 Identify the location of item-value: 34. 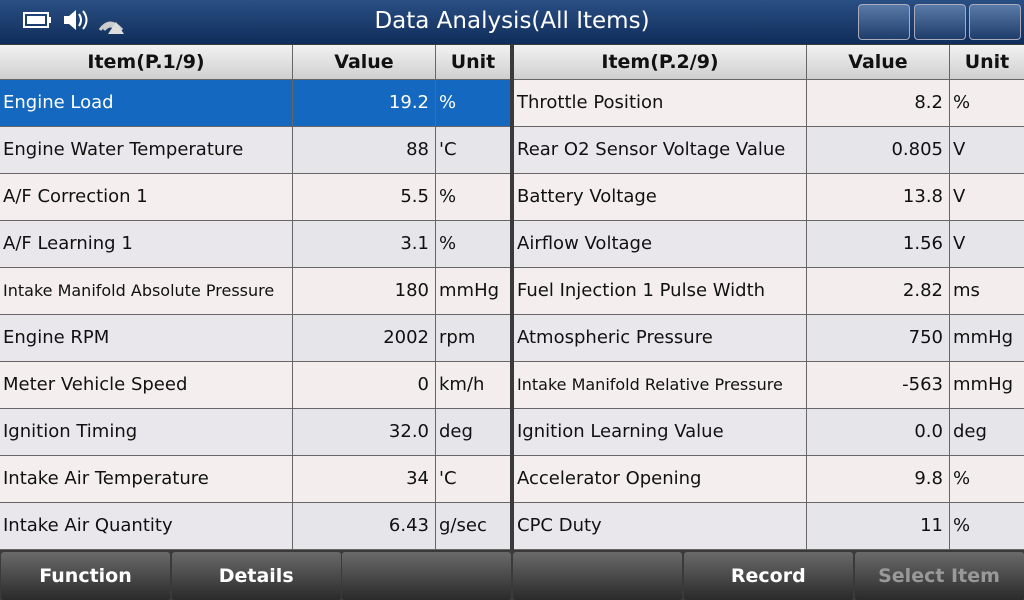
(364, 479).